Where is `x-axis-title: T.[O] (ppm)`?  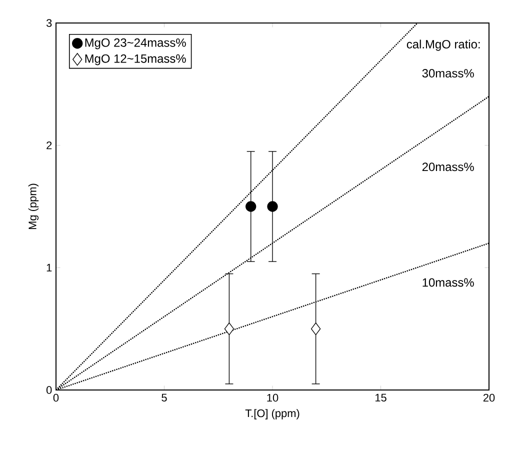 x-axis-title: T.[O] (ppm) is located at coordinates (272, 414).